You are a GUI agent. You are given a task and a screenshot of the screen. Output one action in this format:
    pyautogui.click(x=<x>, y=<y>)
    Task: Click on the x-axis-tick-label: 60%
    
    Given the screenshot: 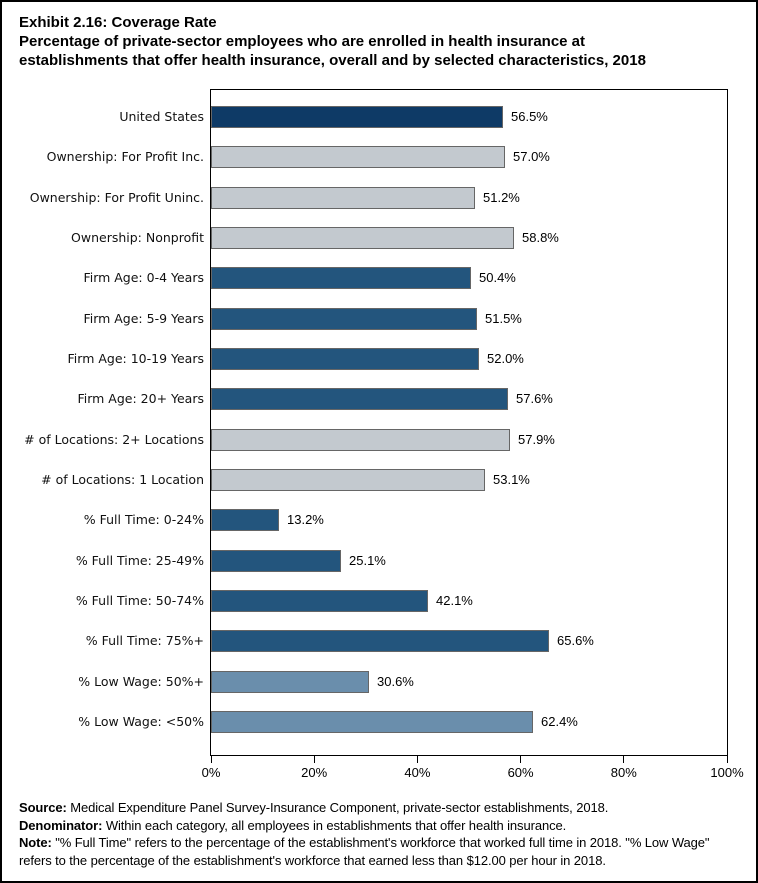 What is the action you would take?
    pyautogui.click(x=520, y=772)
    